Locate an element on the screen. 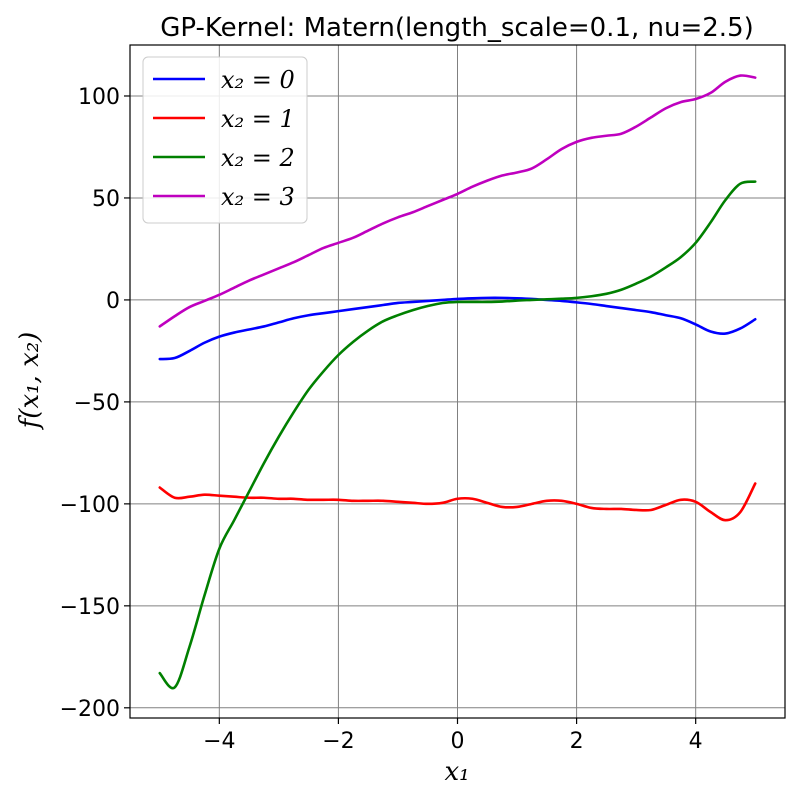  legend-label-3: x₂ = 3 is located at coordinates (258, 197).